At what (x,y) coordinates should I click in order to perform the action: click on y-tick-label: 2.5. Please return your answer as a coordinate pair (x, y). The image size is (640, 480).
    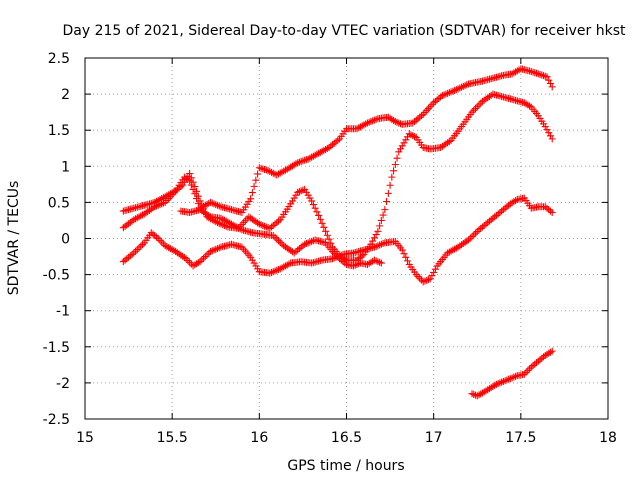
    Looking at the image, I should click on (59, 59).